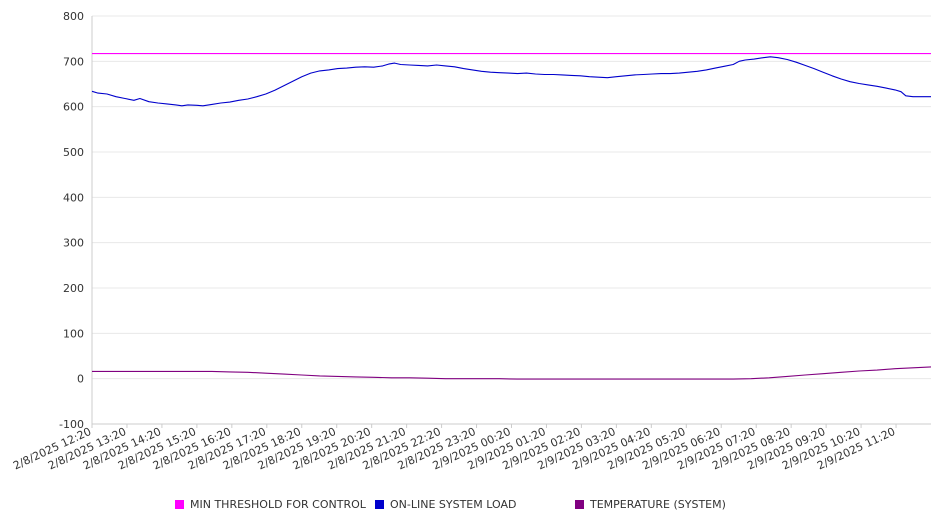  I want to click on legend-label-min-threshold: MIN THRESHOLD FOR CONTROL, so click(278, 504).